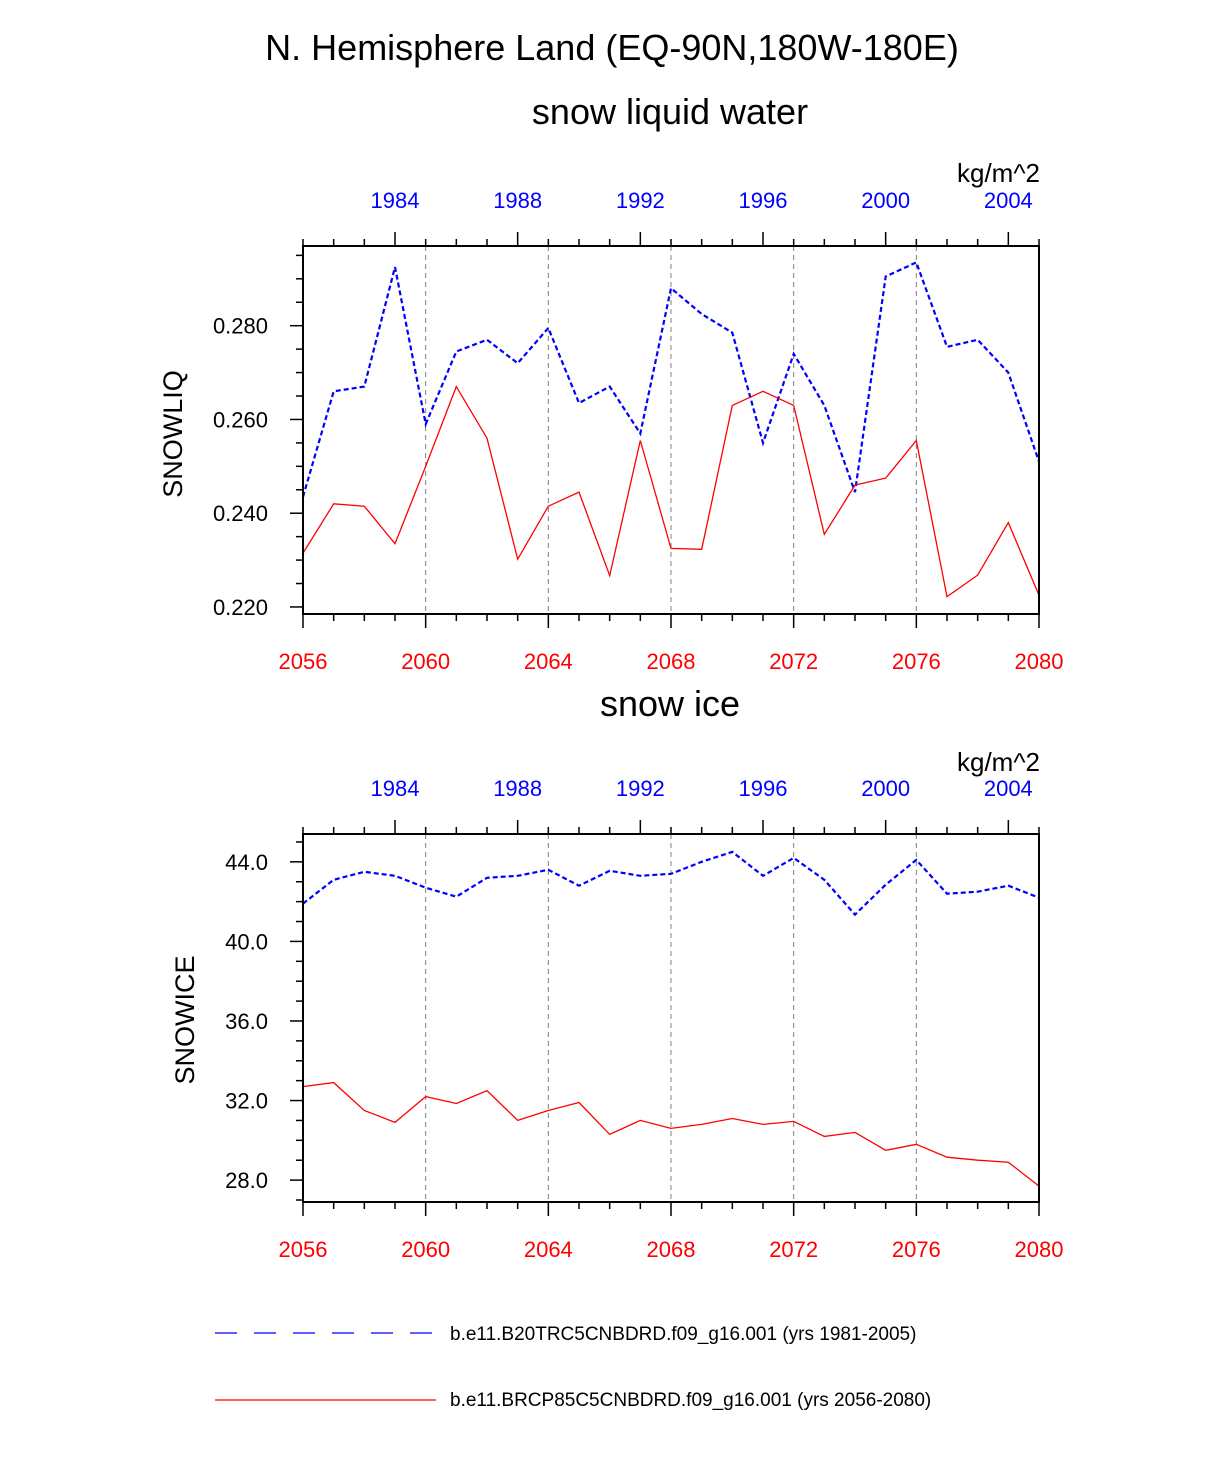 This screenshot has width=1224, height=1470. What do you see at coordinates (246, 1101) in the screenshot?
I see `y-tick-label: 32.0` at bounding box center [246, 1101].